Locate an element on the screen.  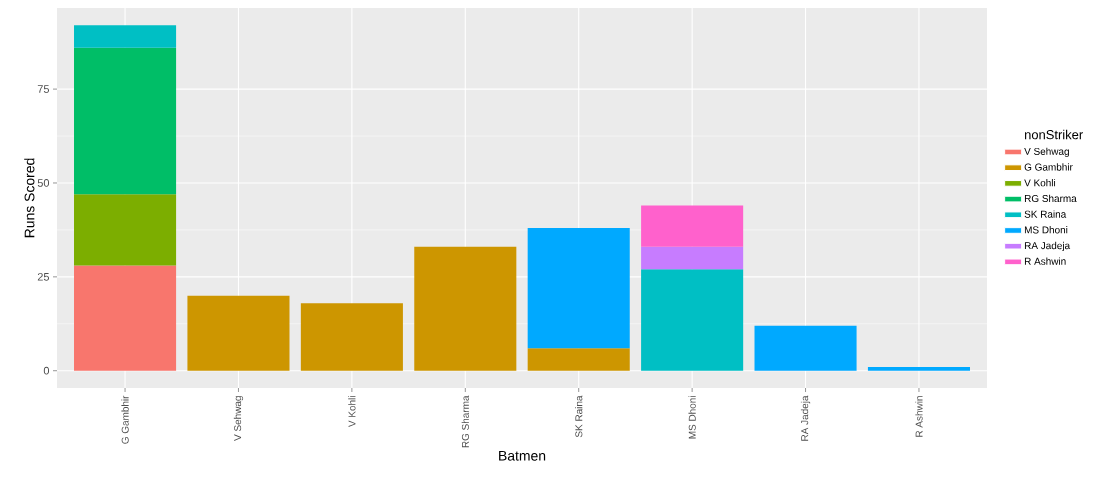
y-tick-label: 75 is located at coordinates (43, 89).